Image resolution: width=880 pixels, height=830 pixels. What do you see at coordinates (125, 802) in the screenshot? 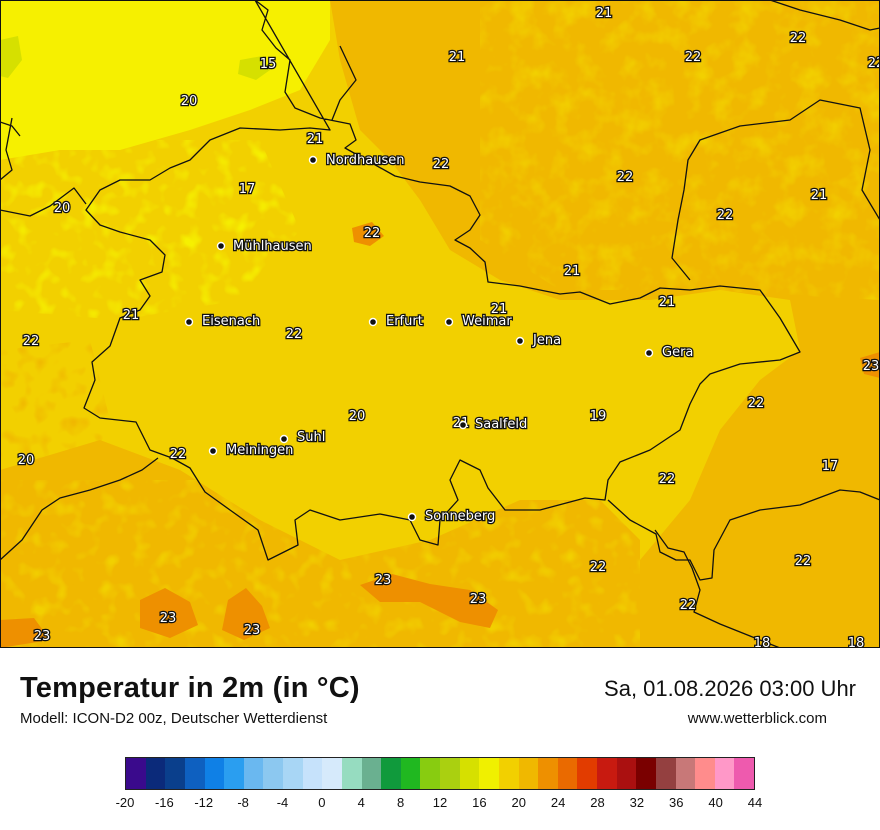
I see `color-scale-tick-label: -20` at bounding box center [125, 802].